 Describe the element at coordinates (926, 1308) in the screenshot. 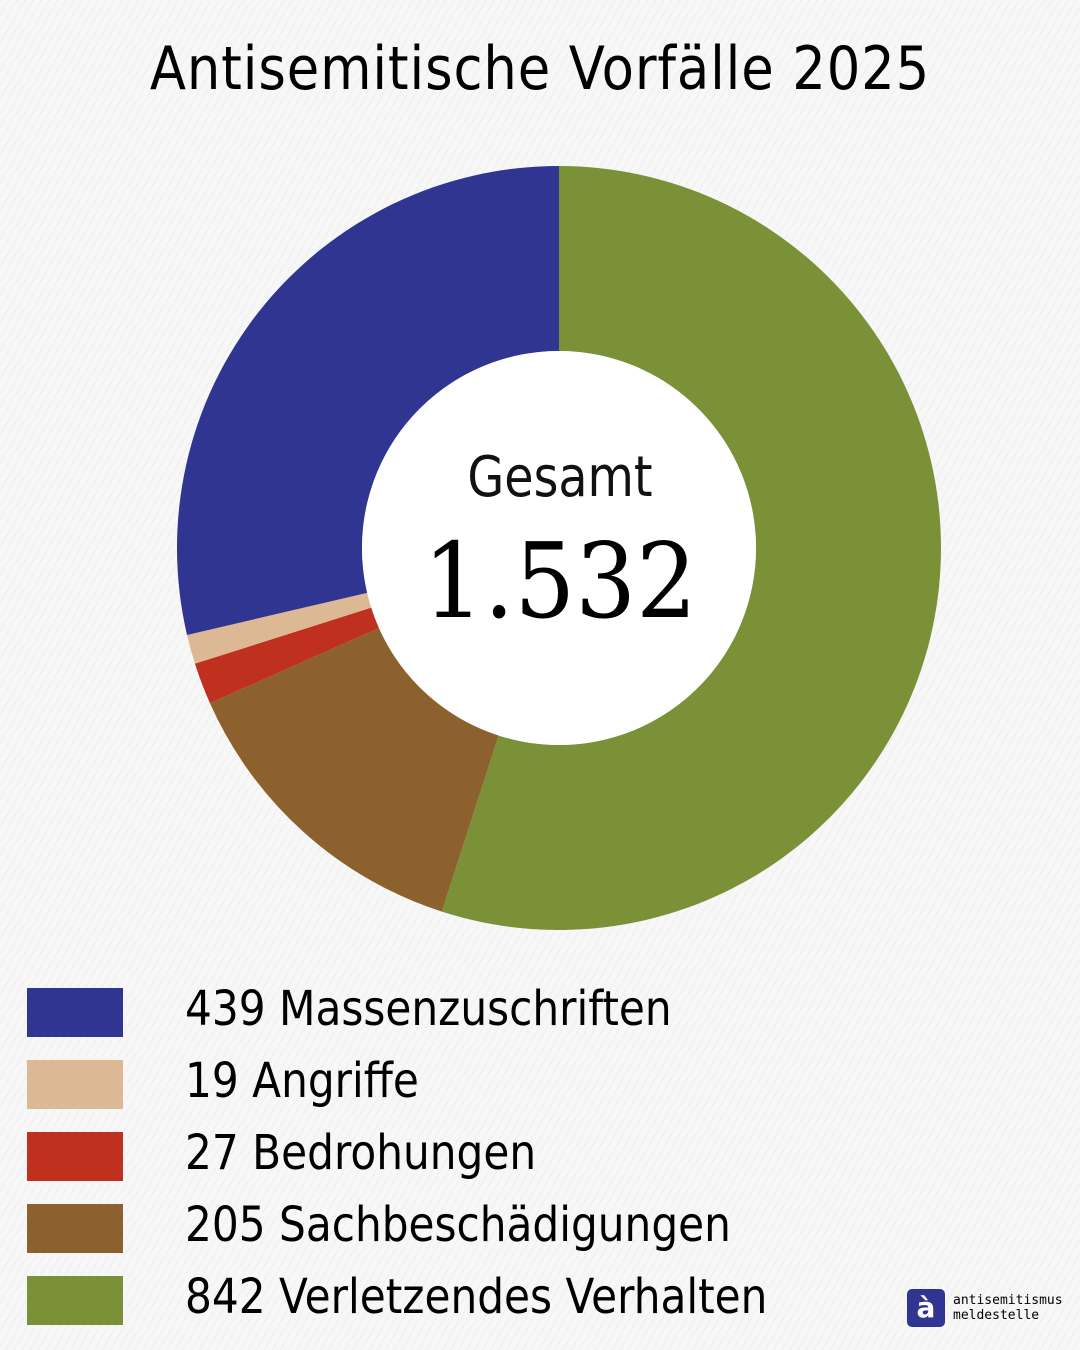

I see `logo-icon: à` at that location.